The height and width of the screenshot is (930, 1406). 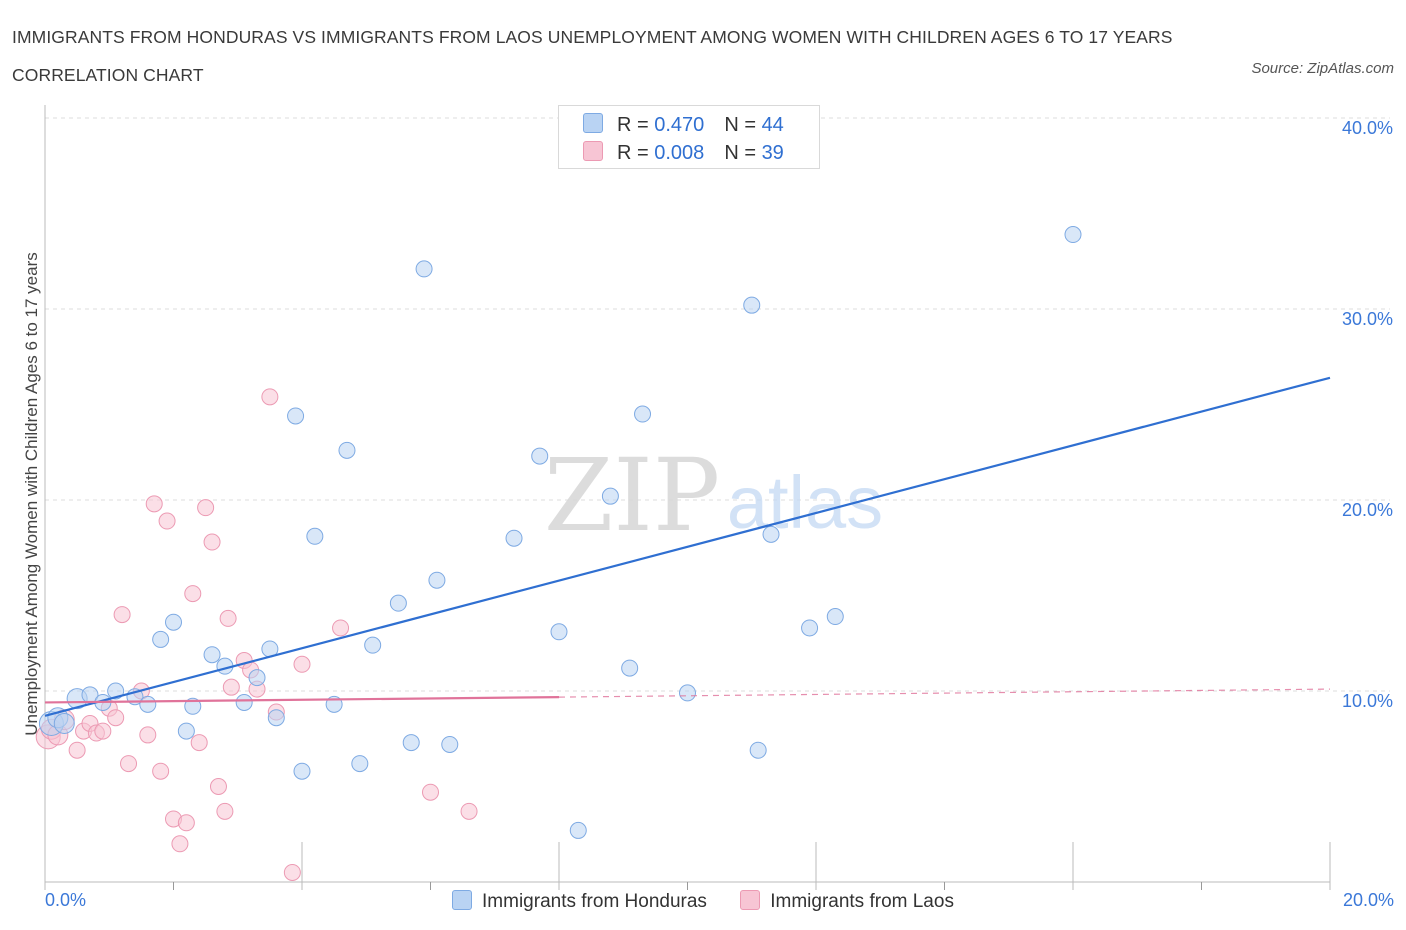 I want to click on series-legend-honduras: Immigrants from Honduras, so click(x=579, y=901).